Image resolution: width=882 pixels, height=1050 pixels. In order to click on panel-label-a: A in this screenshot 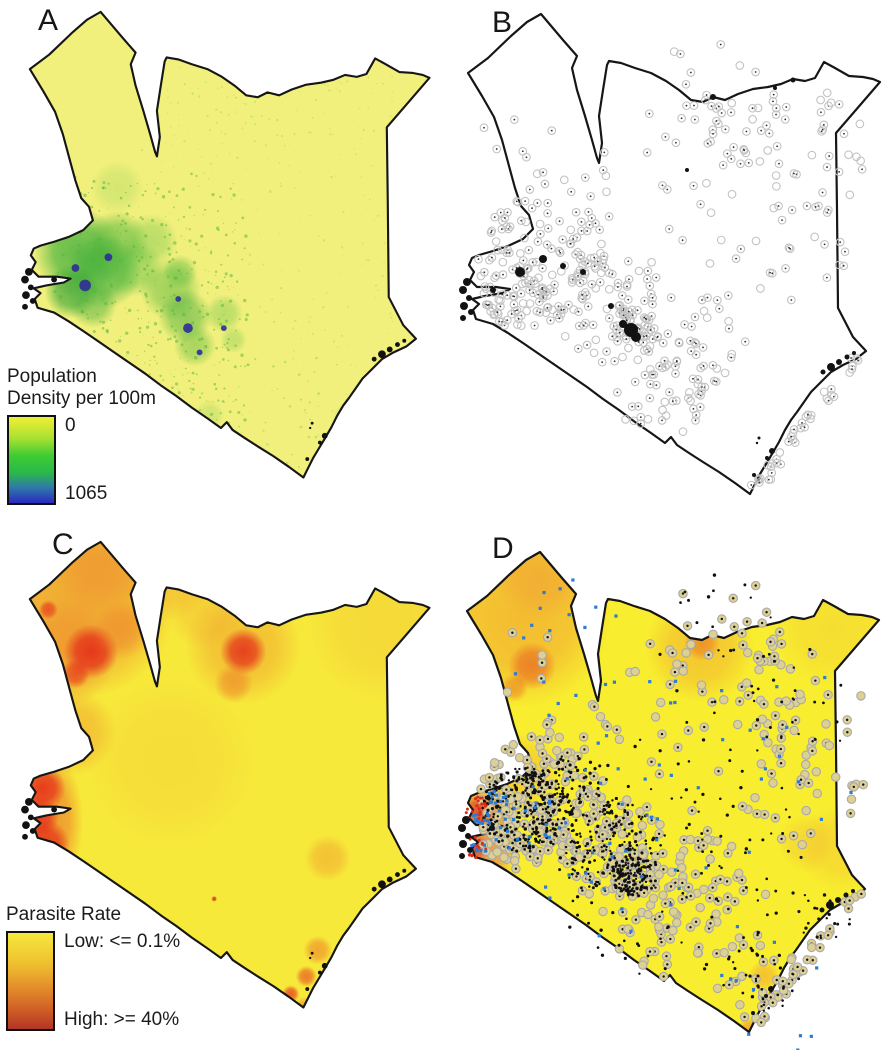, I will do `click(48, 20)`.